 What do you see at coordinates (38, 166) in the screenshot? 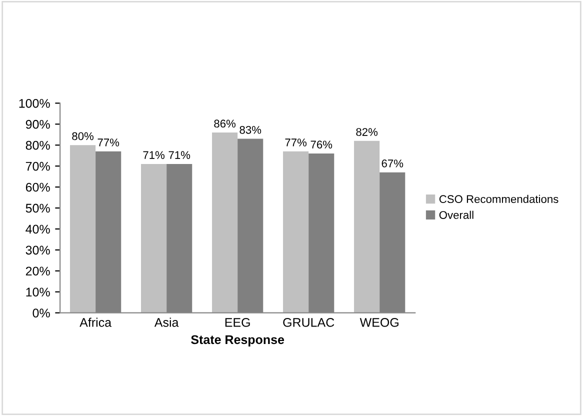
I see `y-tick-label: 70%` at bounding box center [38, 166].